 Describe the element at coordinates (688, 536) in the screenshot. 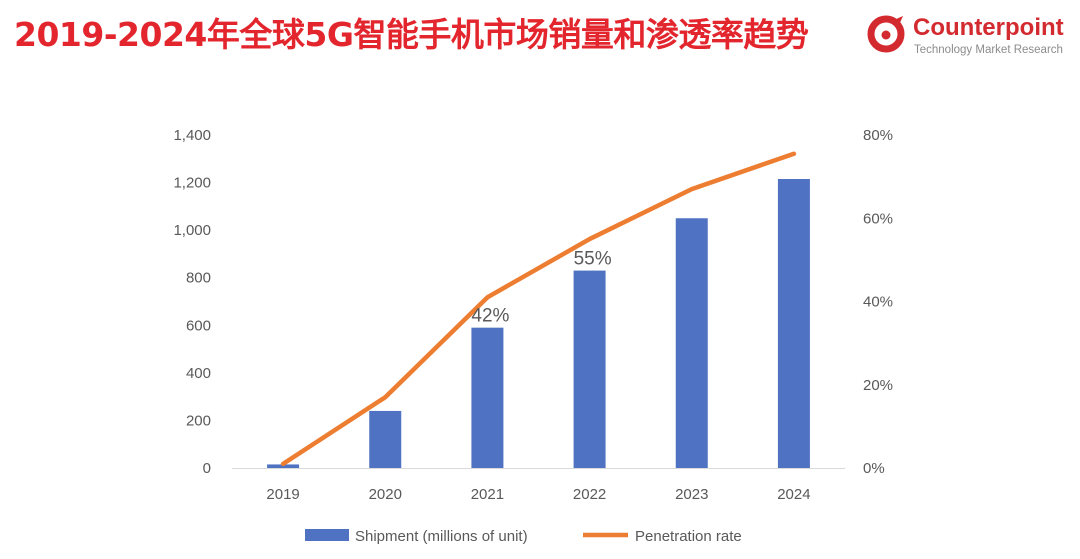

I see `legend-label-penetration: Penetration rate` at that location.